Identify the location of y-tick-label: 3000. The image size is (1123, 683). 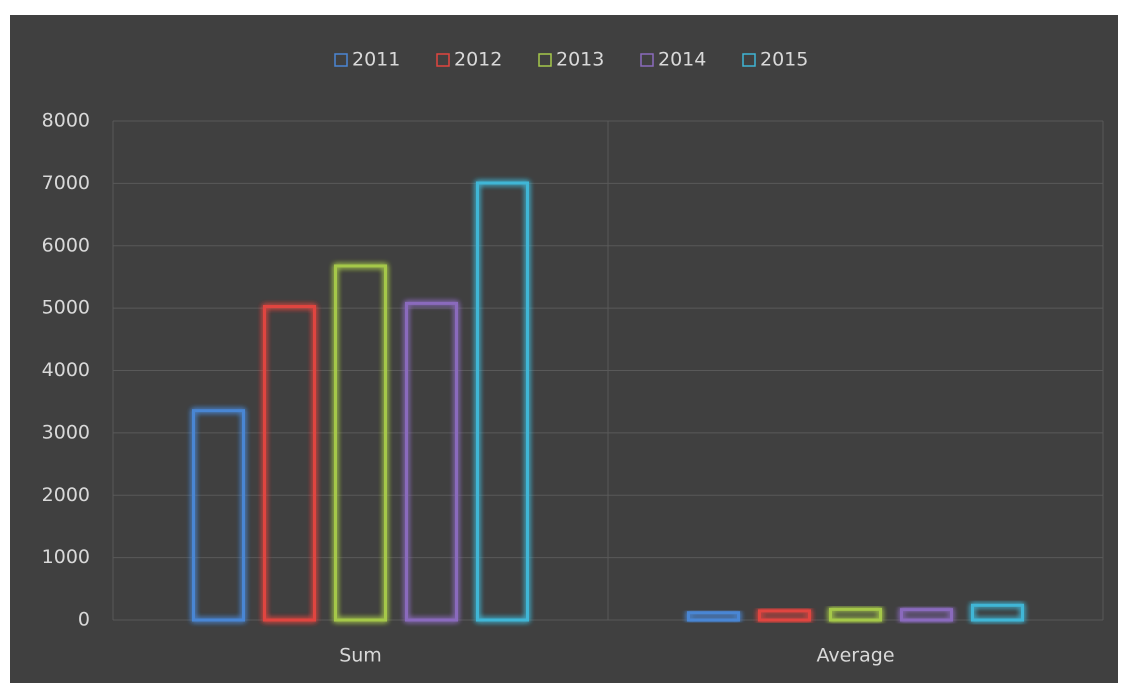
(66, 432).